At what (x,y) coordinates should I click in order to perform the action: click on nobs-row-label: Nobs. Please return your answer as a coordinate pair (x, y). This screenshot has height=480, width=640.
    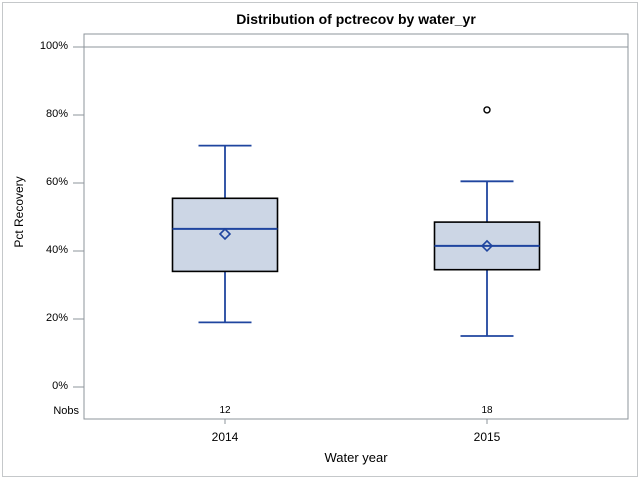
    Looking at the image, I should click on (66, 411).